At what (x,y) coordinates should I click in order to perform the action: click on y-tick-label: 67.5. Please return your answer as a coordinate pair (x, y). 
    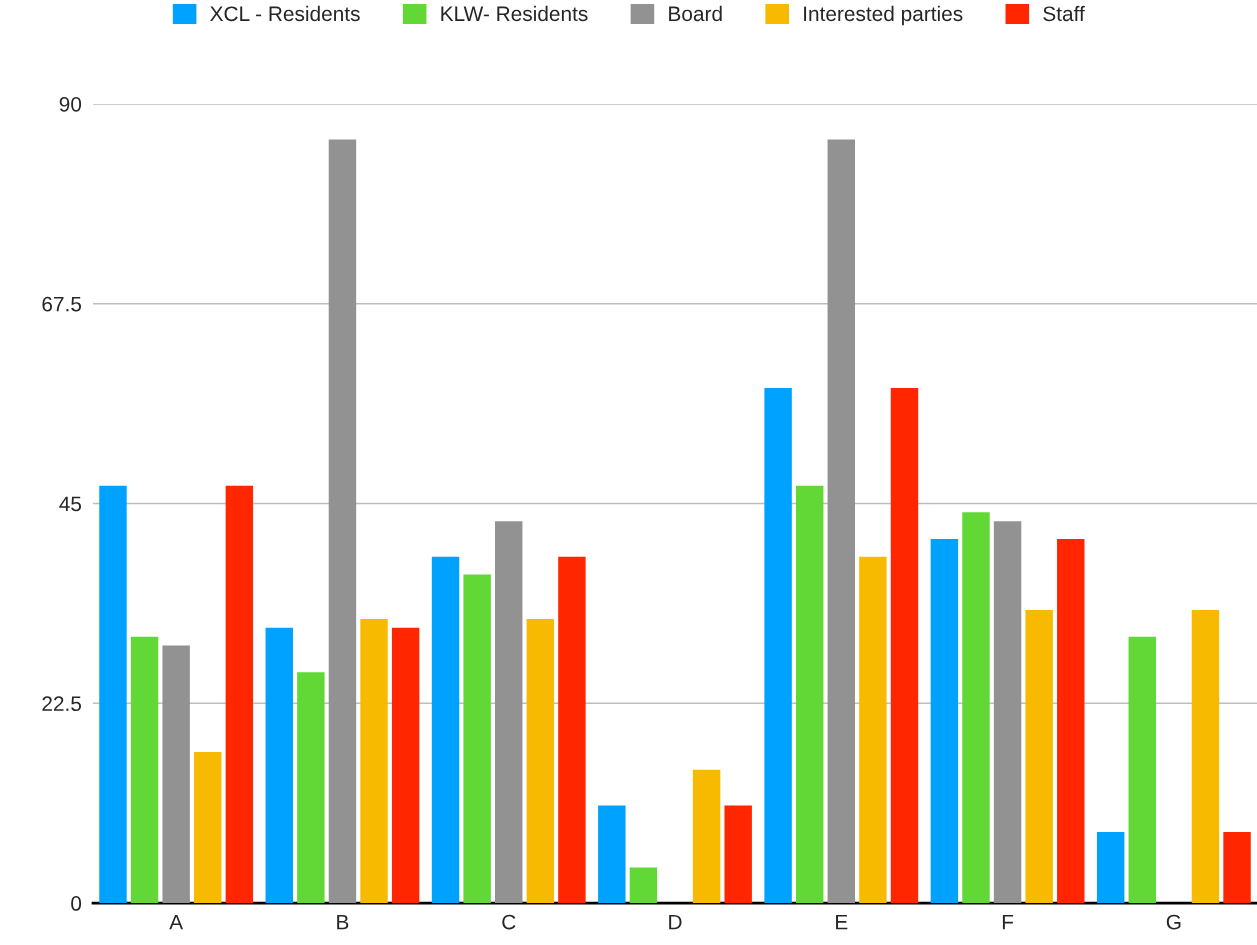
    Looking at the image, I should click on (62, 304).